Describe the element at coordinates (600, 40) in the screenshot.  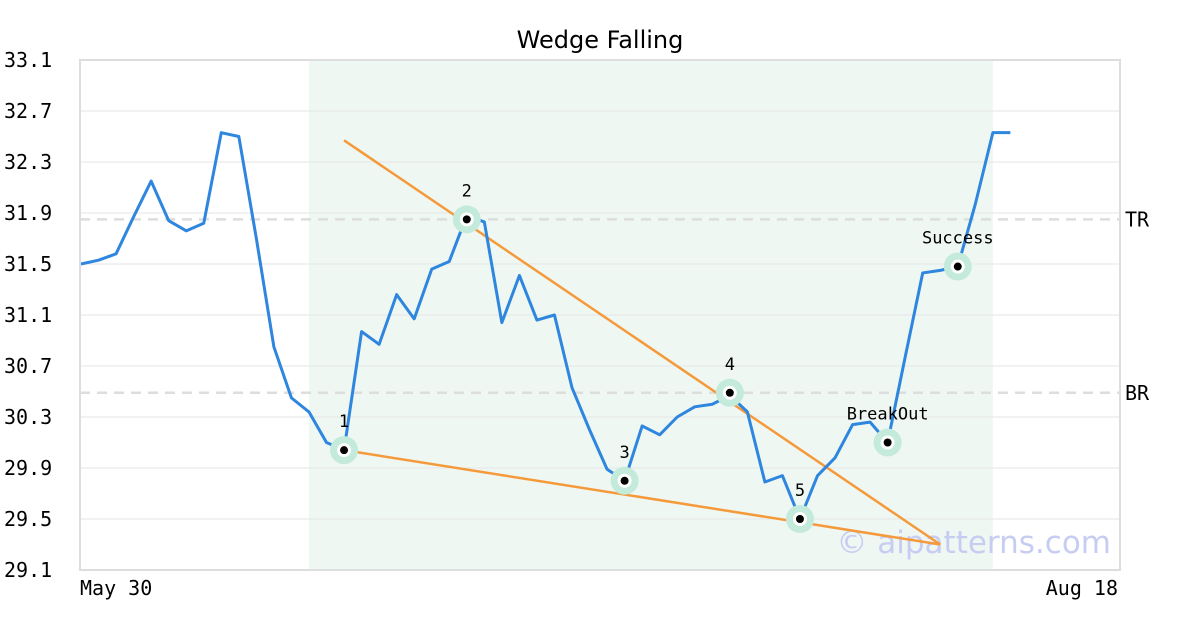
I see `chart-title: Wedge Falling` at that location.